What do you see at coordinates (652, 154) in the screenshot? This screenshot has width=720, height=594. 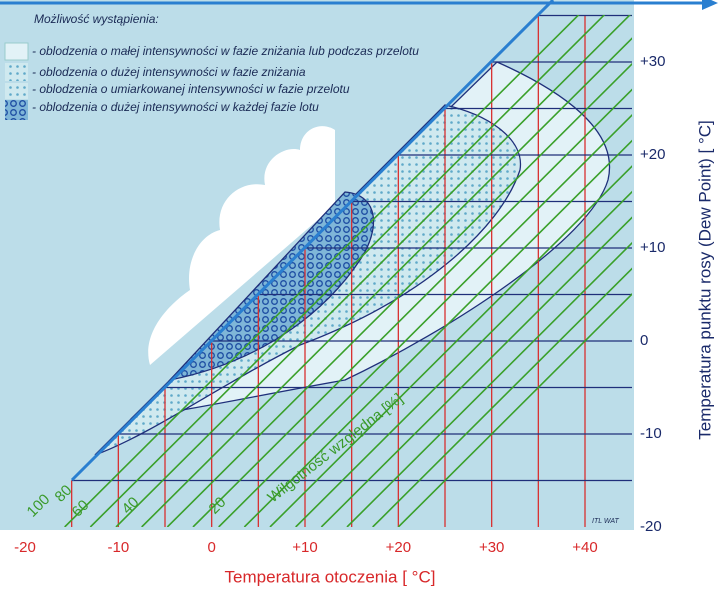 I see `y-tick-label: +20` at bounding box center [652, 154].